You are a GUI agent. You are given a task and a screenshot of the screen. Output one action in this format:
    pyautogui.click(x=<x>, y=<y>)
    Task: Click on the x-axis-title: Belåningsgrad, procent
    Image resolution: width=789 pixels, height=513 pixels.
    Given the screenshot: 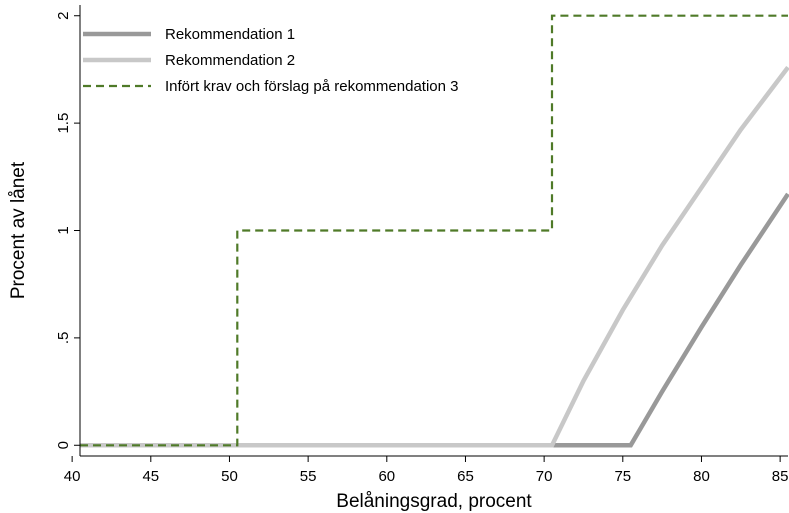 What is the action you would take?
    pyautogui.click(x=434, y=501)
    